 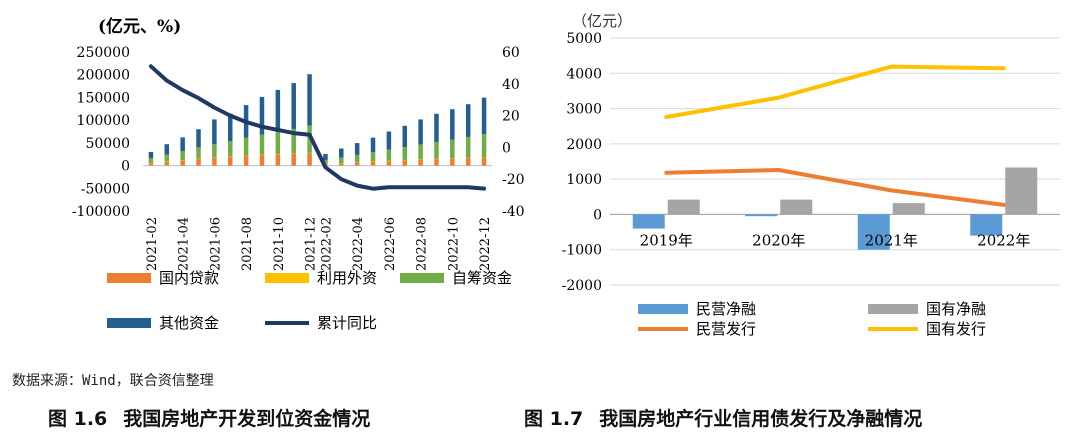 What do you see at coordinates (584, 110) in the screenshot?
I see `y-tick-label: 3000` at bounding box center [584, 110].